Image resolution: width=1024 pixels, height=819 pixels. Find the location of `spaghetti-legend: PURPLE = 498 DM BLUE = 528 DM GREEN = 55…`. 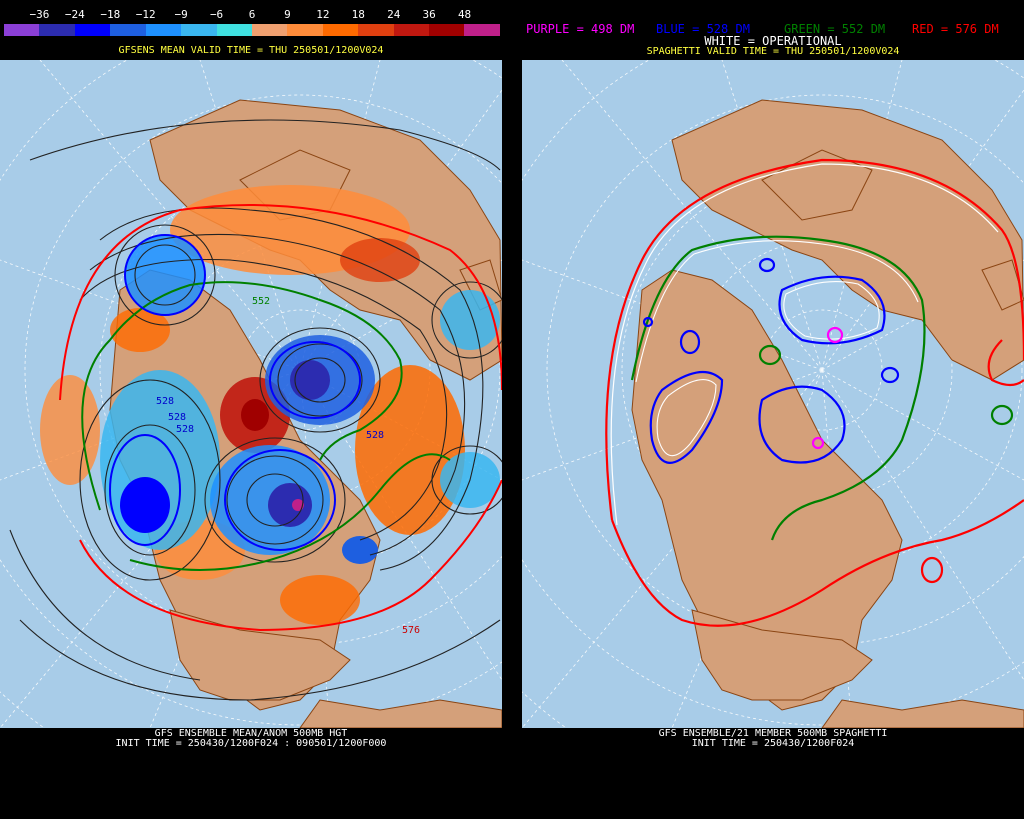

spaghetti-legend: PURPLE = 498 DM BLUE = 528 DM GREEN = 55… is located at coordinates (773, 30).